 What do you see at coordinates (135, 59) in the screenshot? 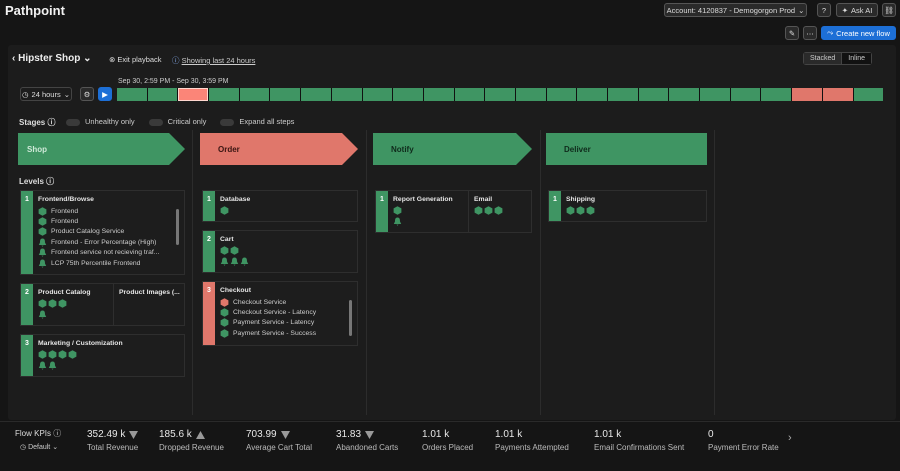
I see `exit-playback: ⊗ Exit playback` at bounding box center [135, 59].